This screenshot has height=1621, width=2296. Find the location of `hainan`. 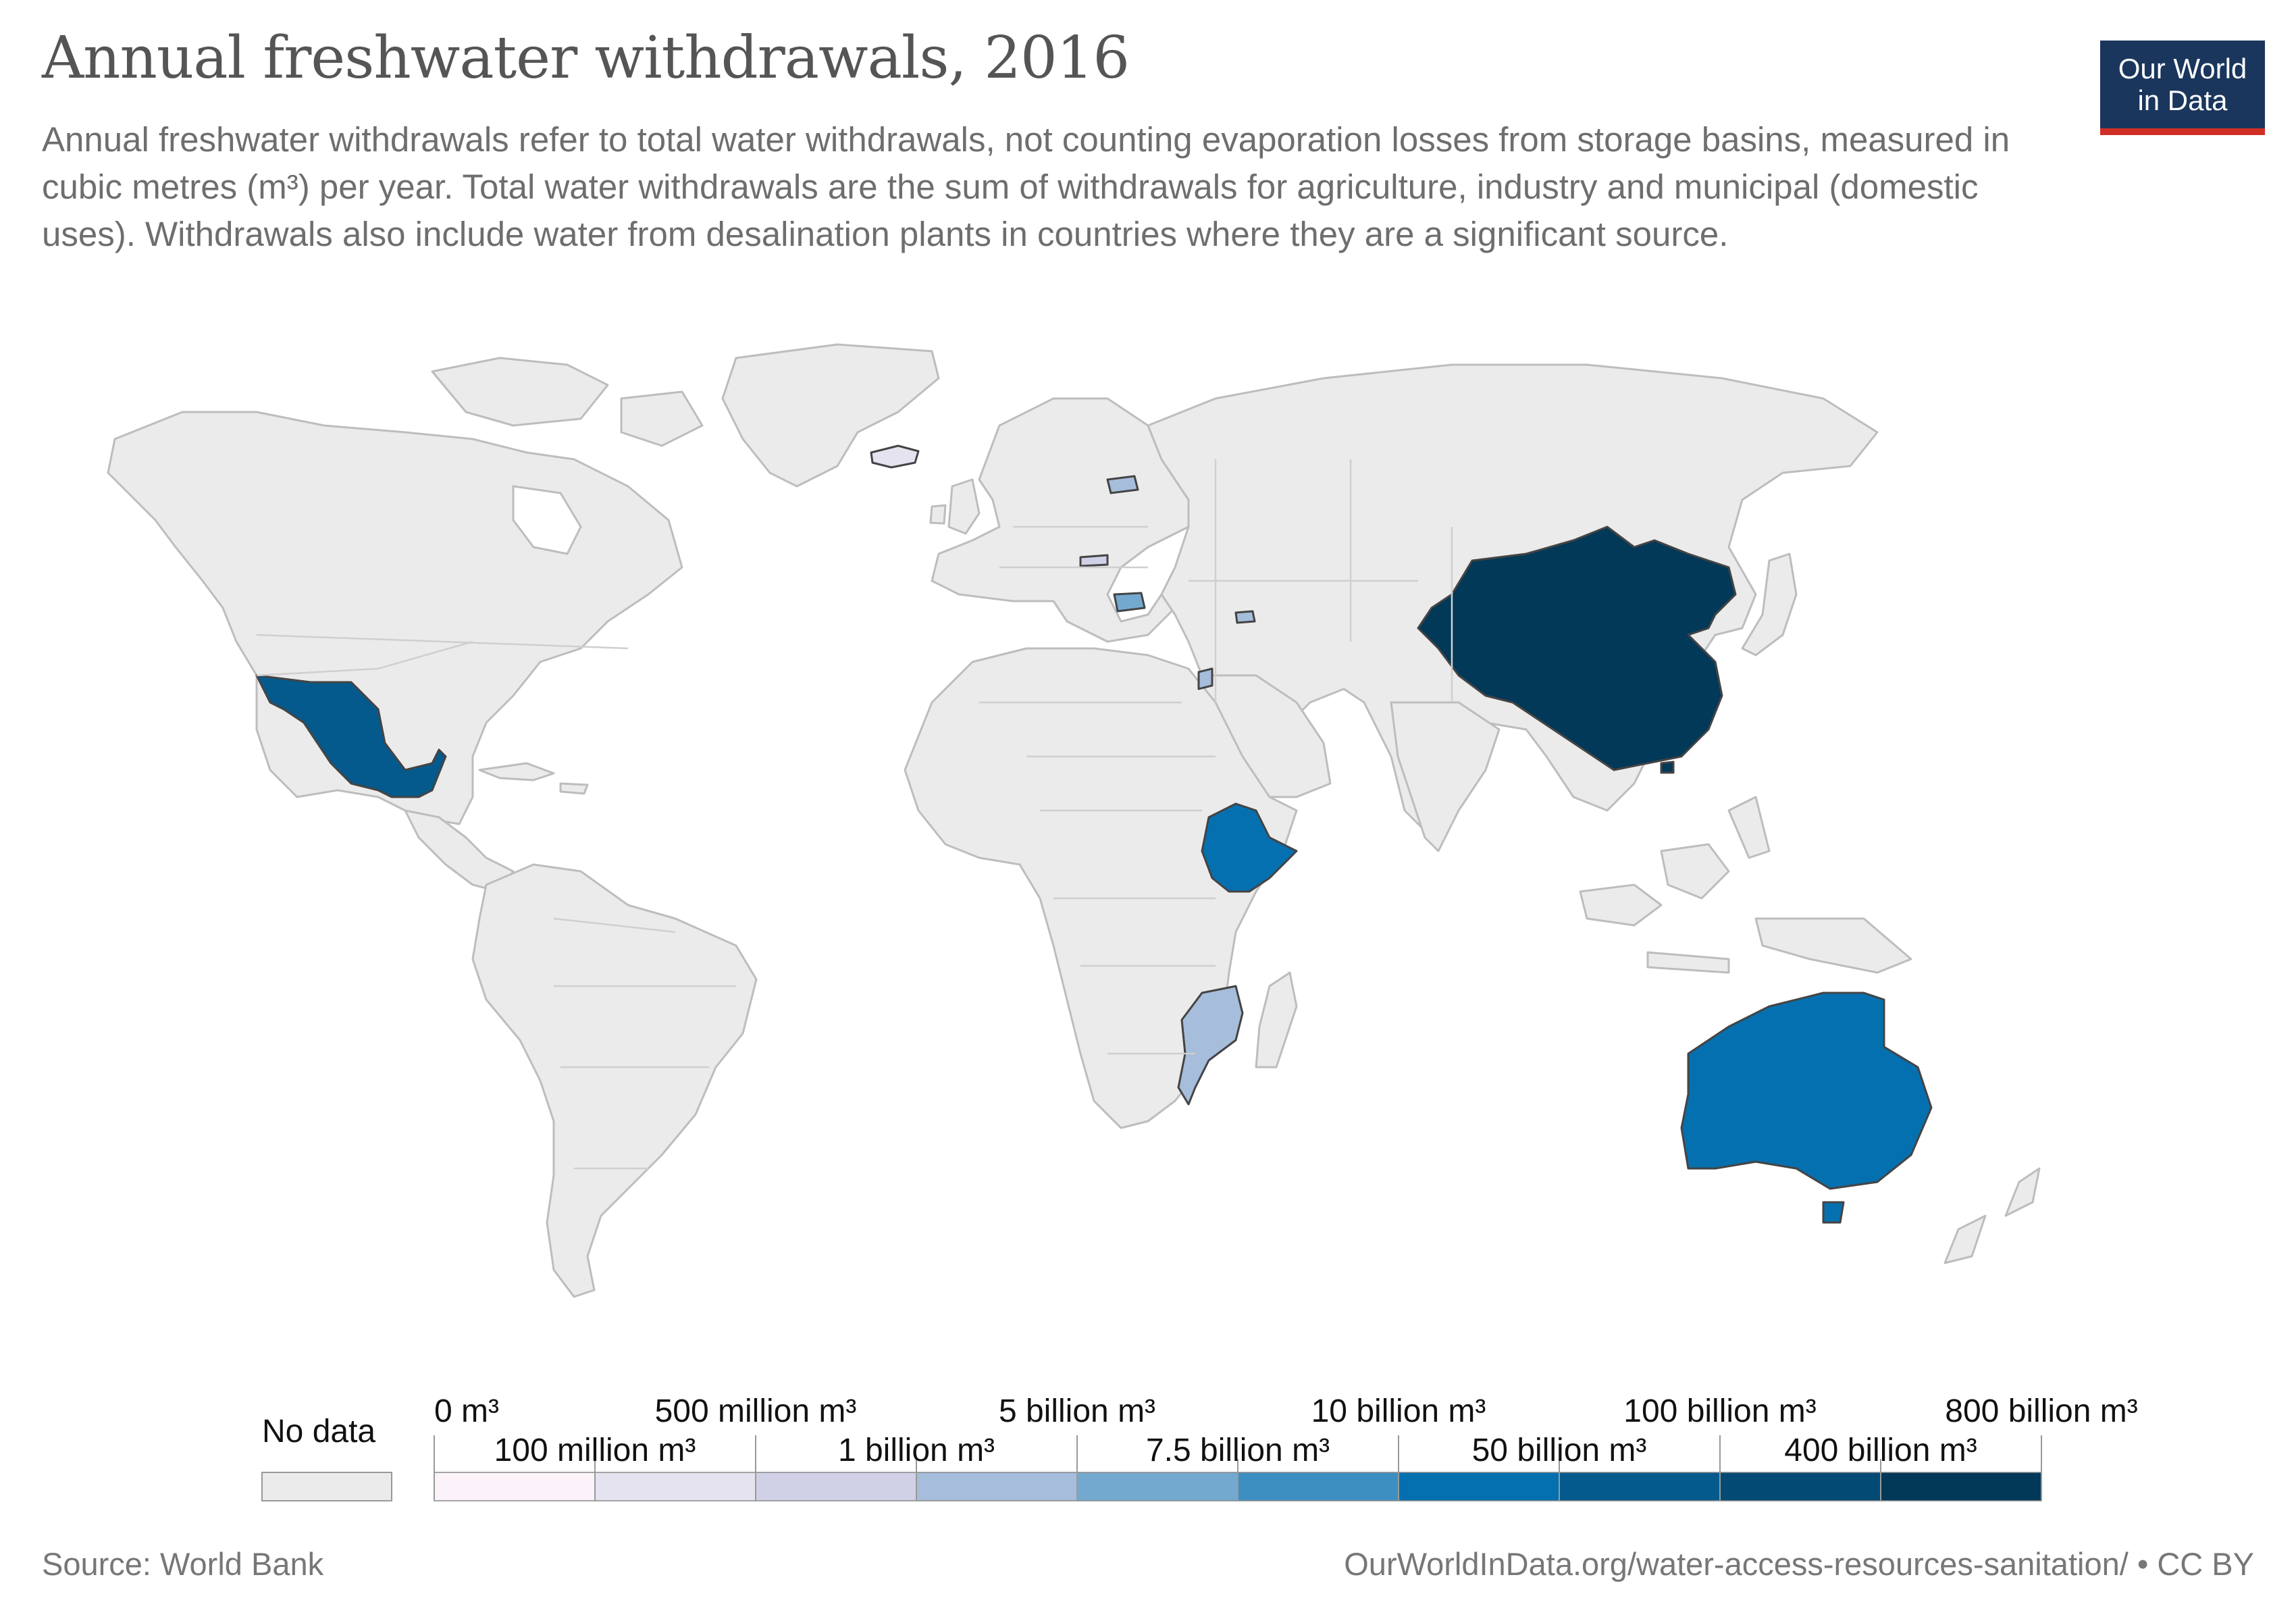

hainan is located at coordinates (1668, 767).